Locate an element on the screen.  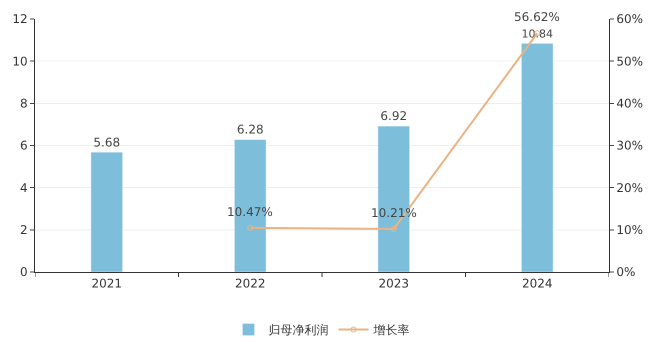
x-tick-label: 2024 is located at coordinates (537, 283).